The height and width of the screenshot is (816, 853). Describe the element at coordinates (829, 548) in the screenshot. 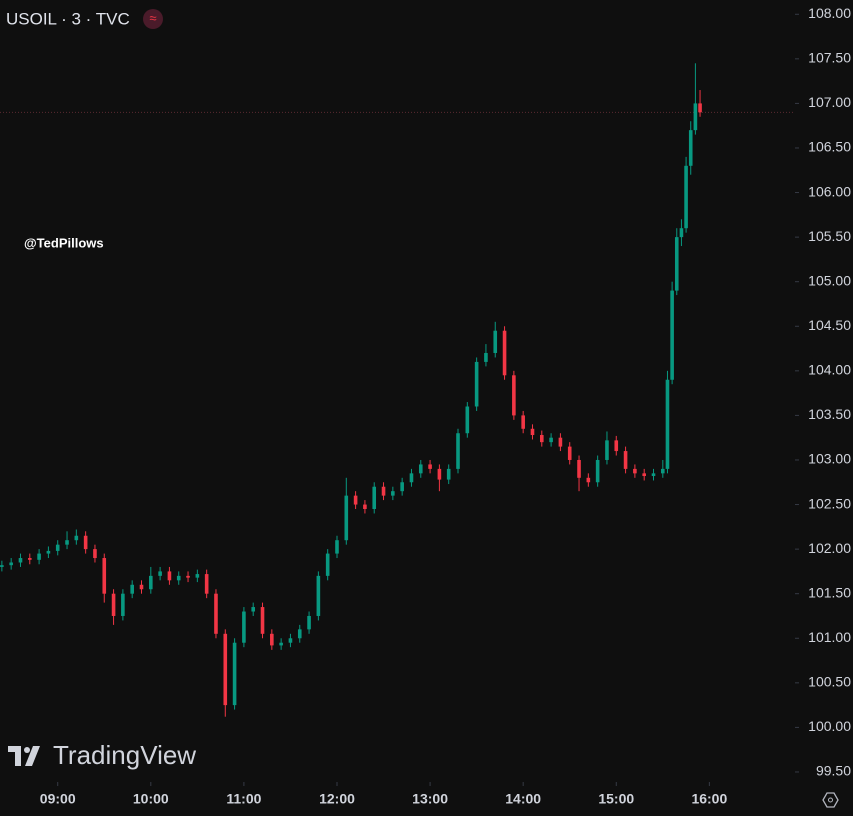

I see `y-tick-label: 102.00` at that location.